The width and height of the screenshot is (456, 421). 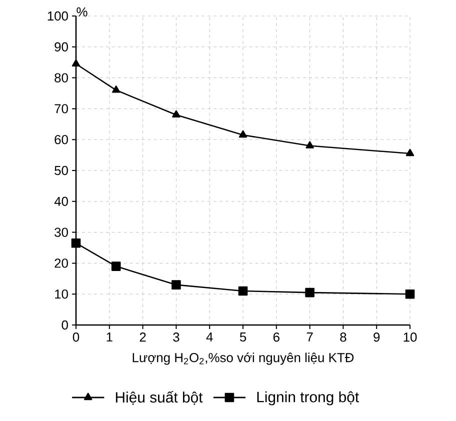 I want to click on y-tick-label: 10, so click(x=61, y=294).